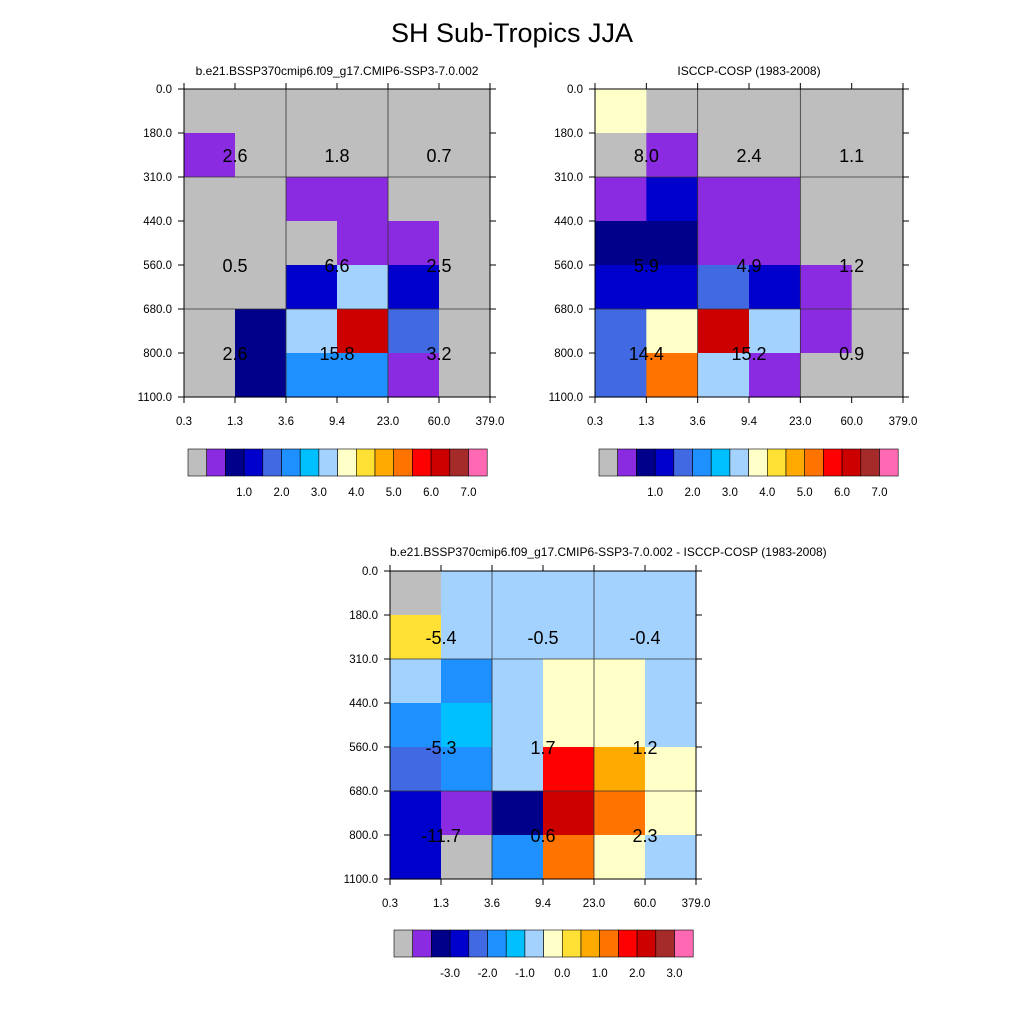 This screenshot has width=1024, height=1024. Describe the element at coordinates (438, 266) in the screenshot. I see `block-value-label: 2.5` at that location.